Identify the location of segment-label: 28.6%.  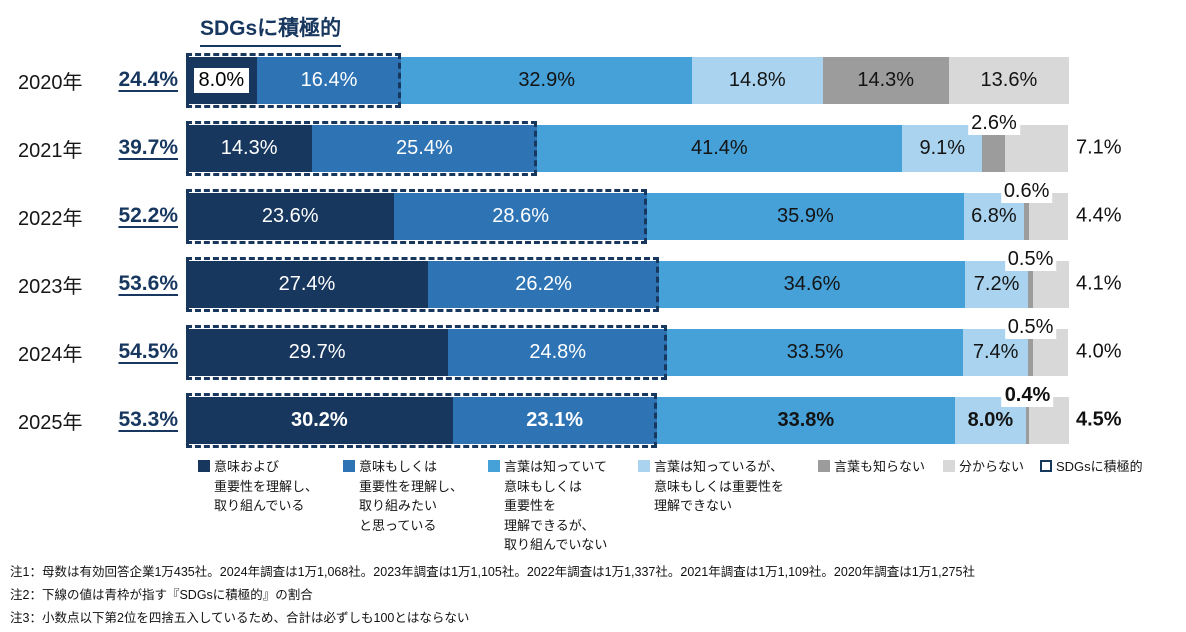
(520, 215).